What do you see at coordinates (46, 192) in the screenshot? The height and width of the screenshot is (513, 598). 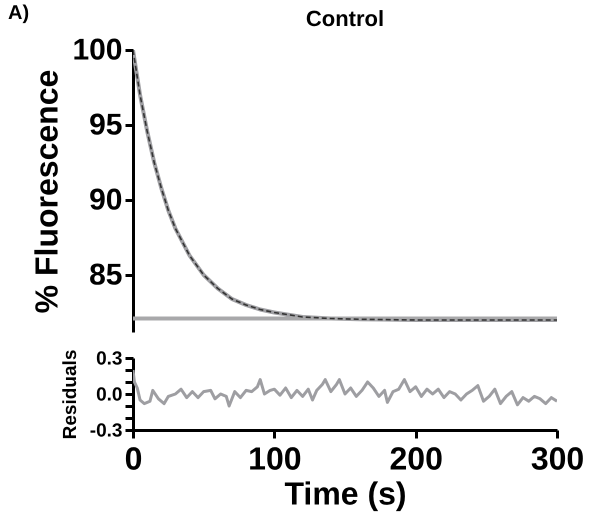 I see `y-axis-title: % Fluorescence` at bounding box center [46, 192].